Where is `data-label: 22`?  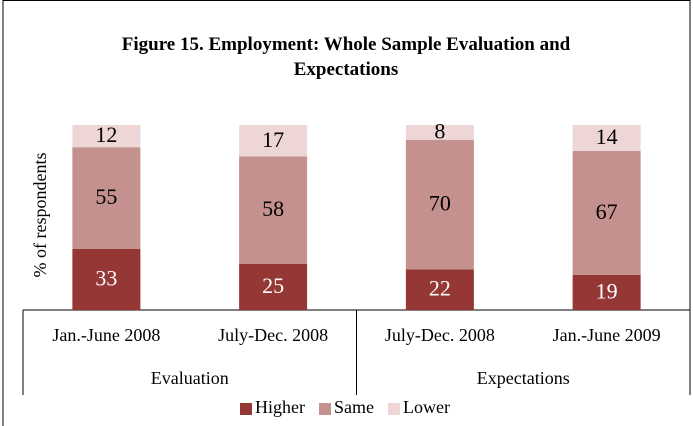 data-label: 22 is located at coordinates (440, 288).